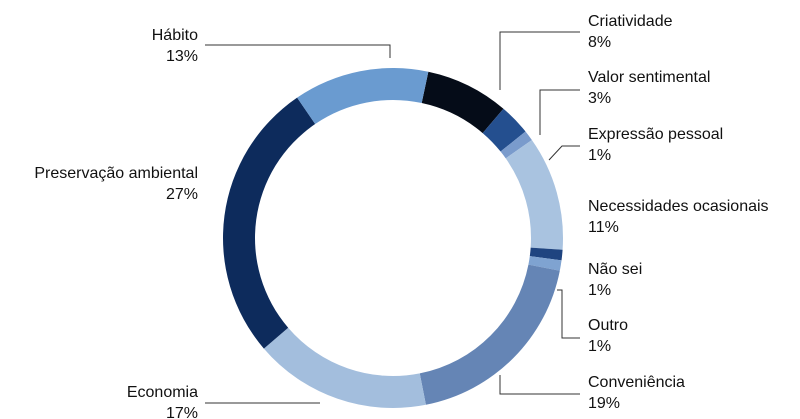  What do you see at coordinates (608, 325) in the screenshot?
I see `slice-label: Outro` at bounding box center [608, 325].